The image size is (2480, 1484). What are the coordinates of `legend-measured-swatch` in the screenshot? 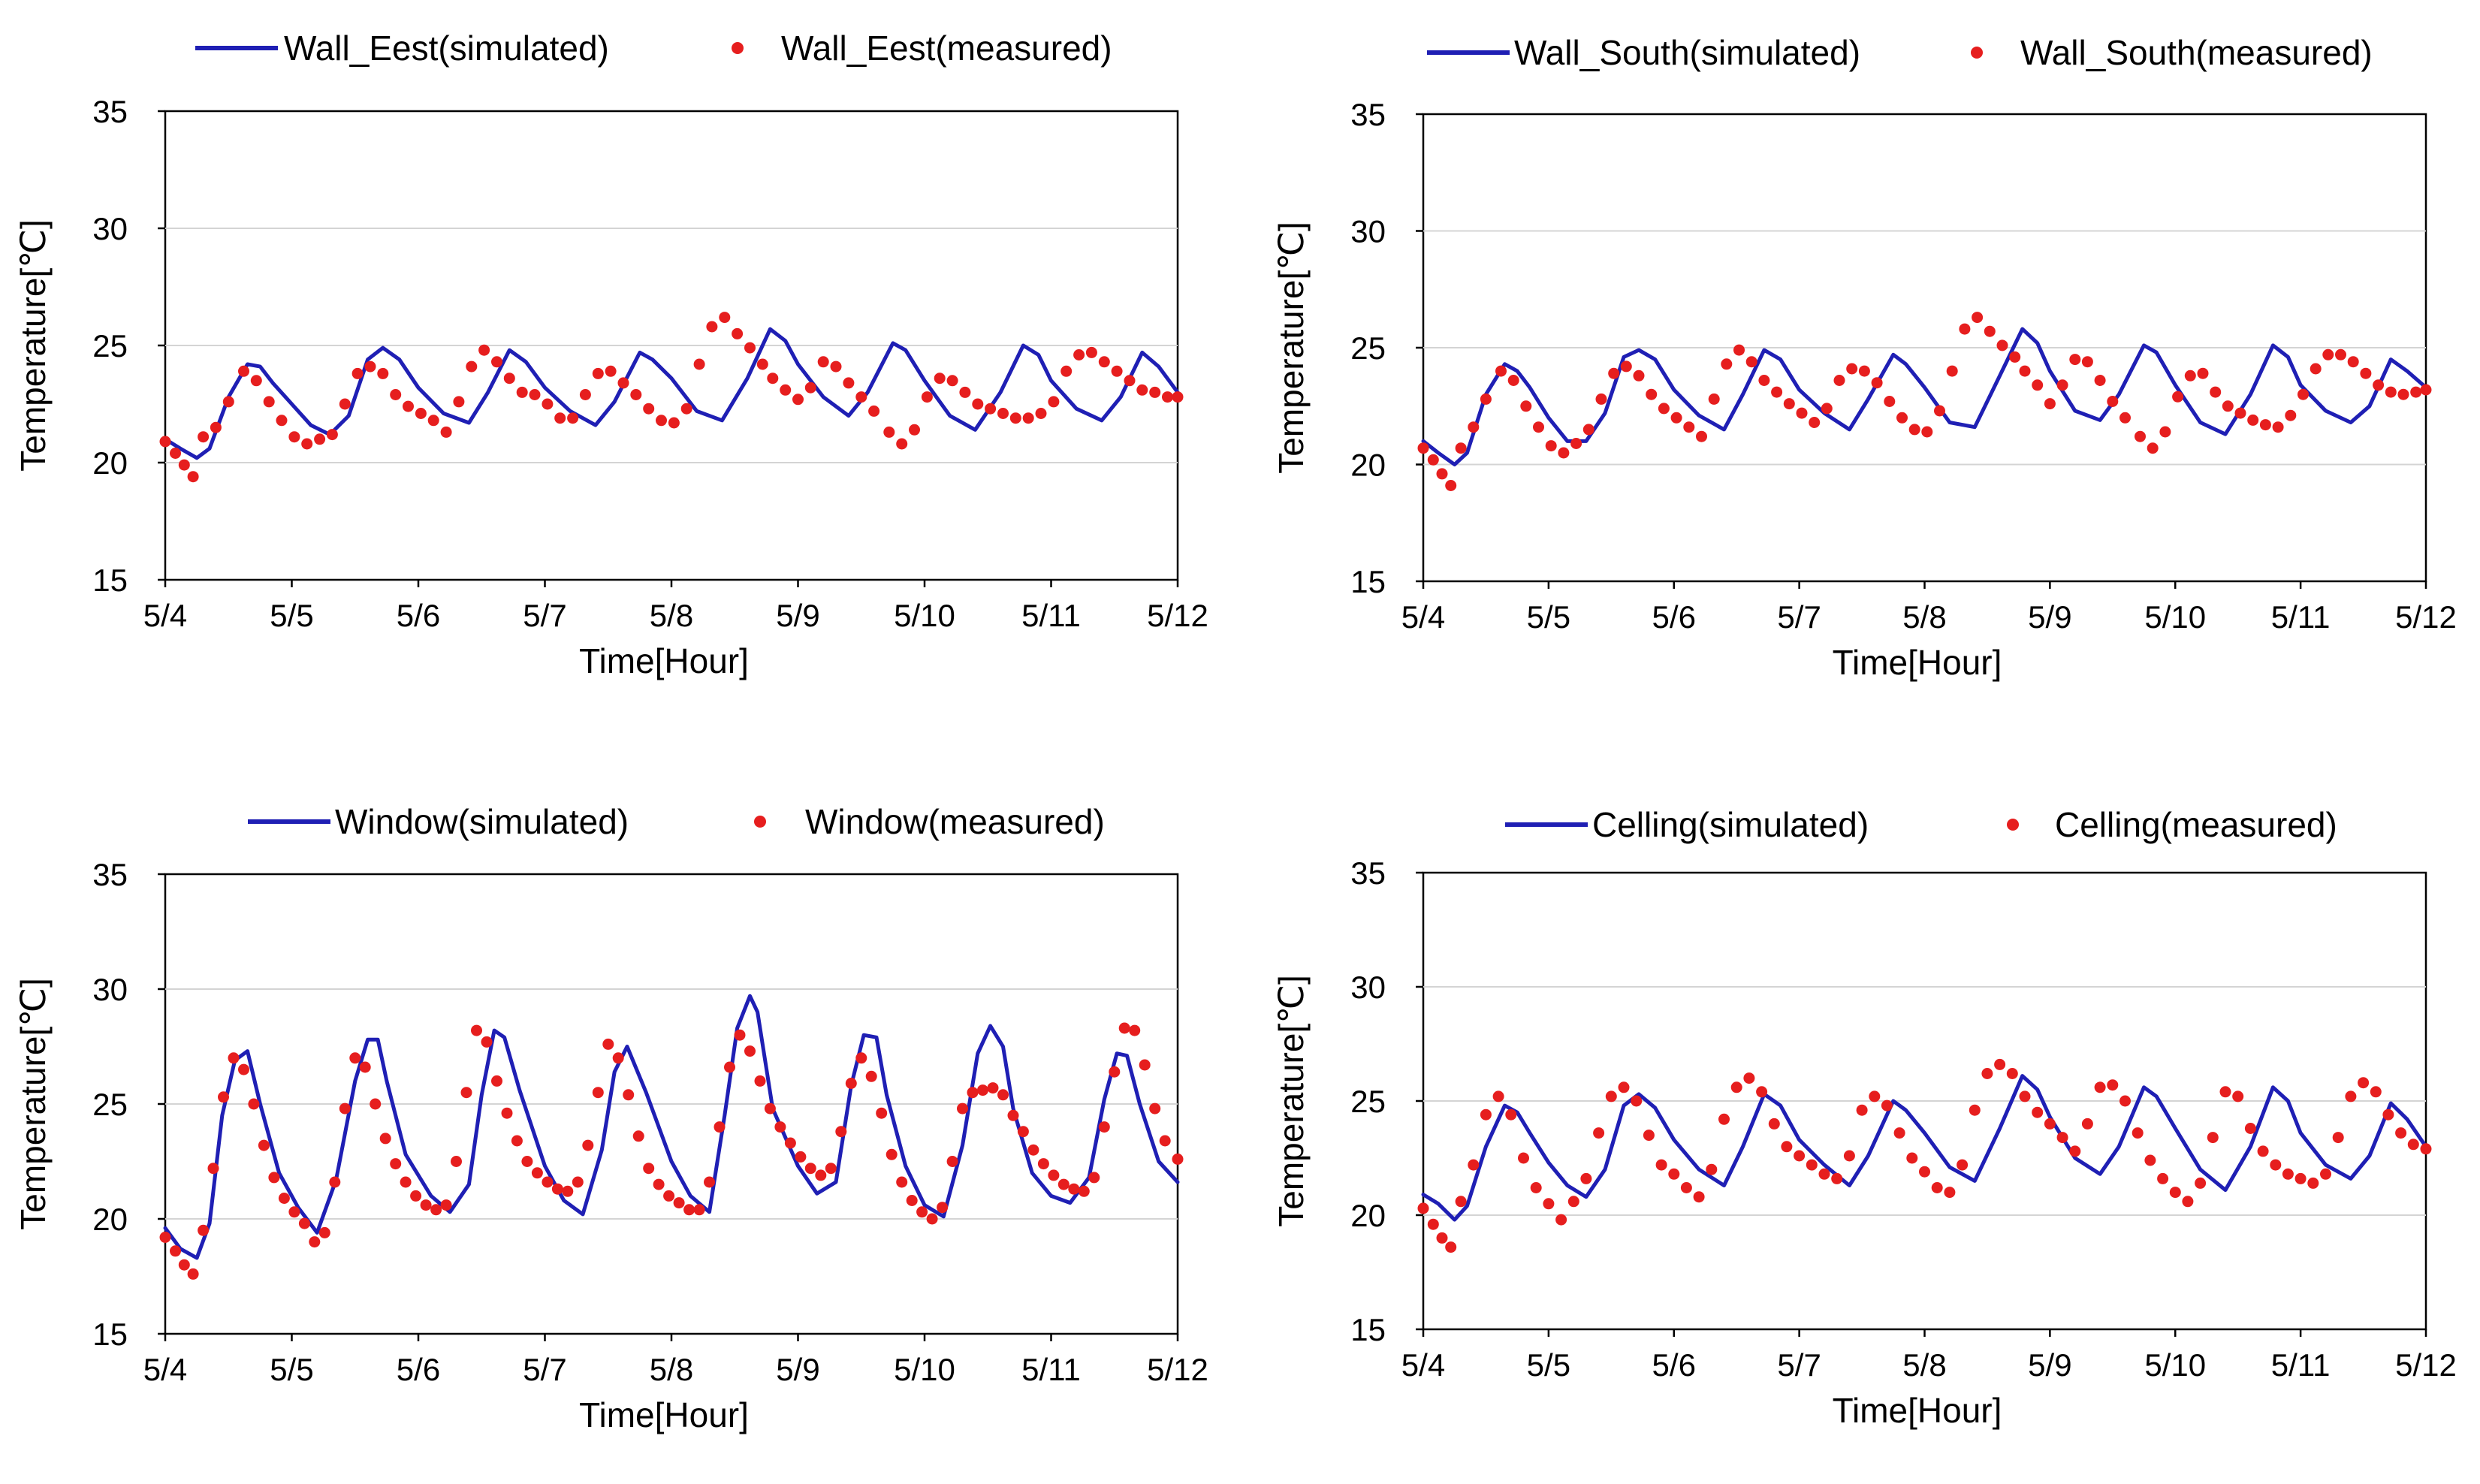 It's located at (1977, 53).